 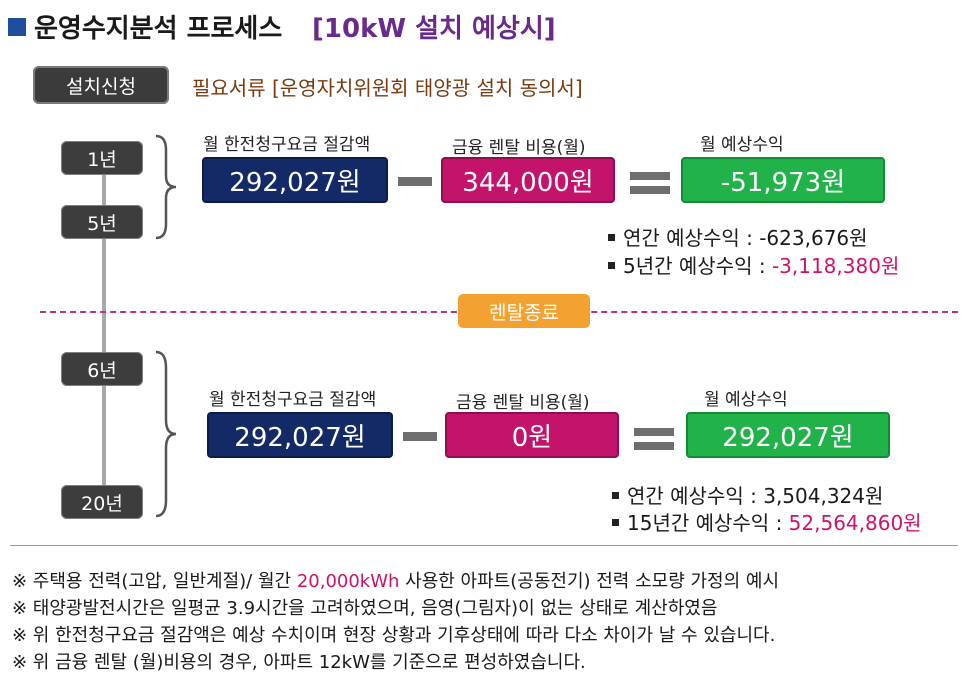 I want to click on page-title: 운영수지분석 프로세스, so click(x=158, y=29).